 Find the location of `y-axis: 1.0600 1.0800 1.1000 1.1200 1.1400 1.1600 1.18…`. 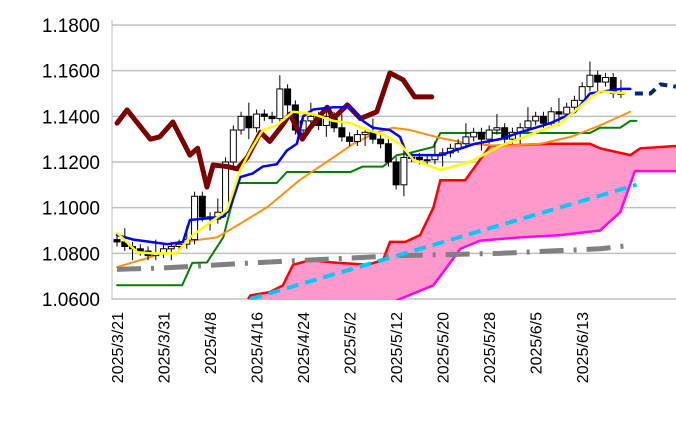

y-axis: 1.0600 1.0800 1.1000 1.1200 1.1400 1.1600 1.18… is located at coordinates (71, 163).